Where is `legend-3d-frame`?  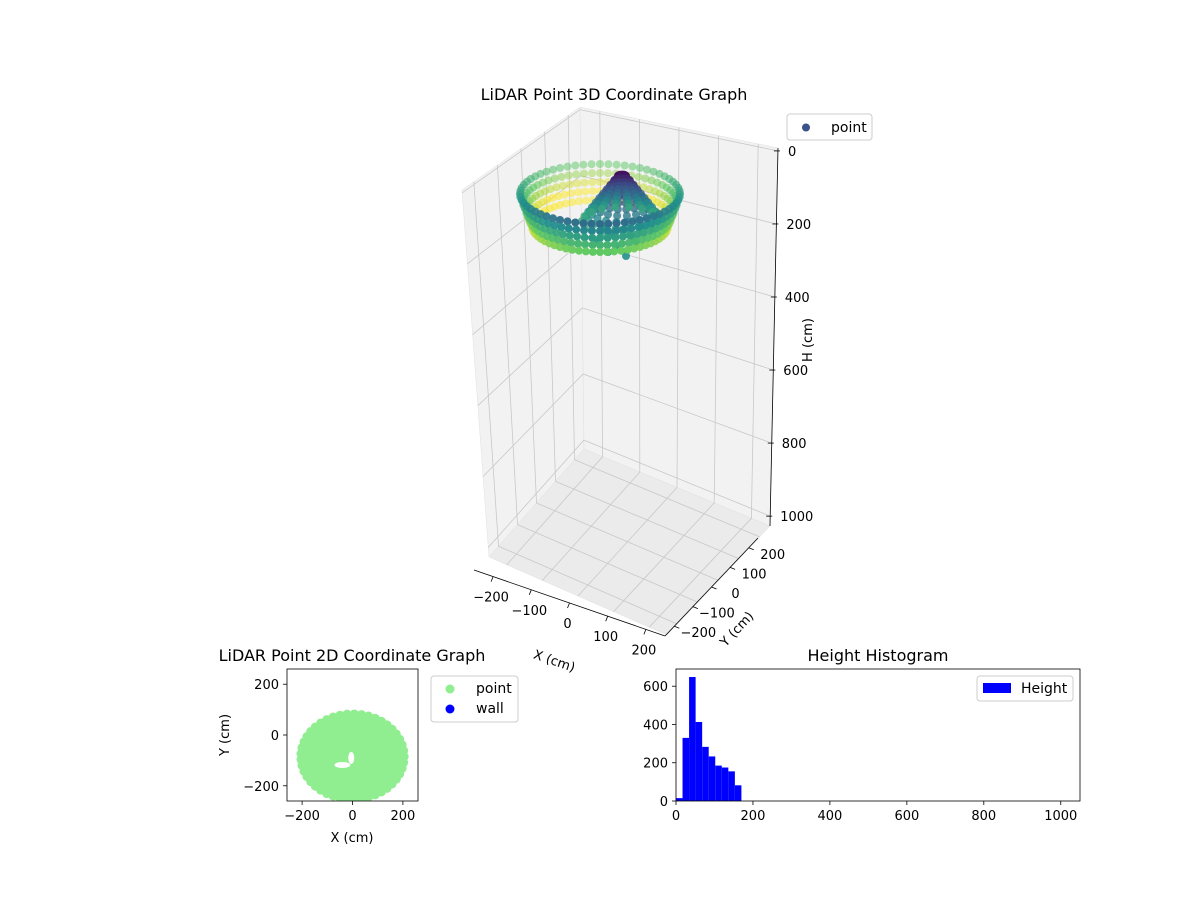
legend-3d-frame is located at coordinates (829, 127).